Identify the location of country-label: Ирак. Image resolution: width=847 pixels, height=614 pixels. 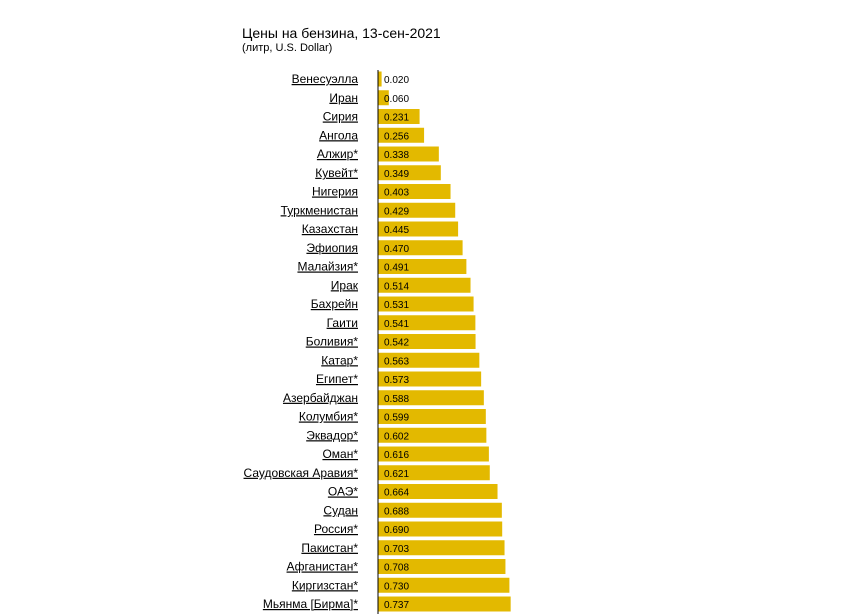
(345, 285).